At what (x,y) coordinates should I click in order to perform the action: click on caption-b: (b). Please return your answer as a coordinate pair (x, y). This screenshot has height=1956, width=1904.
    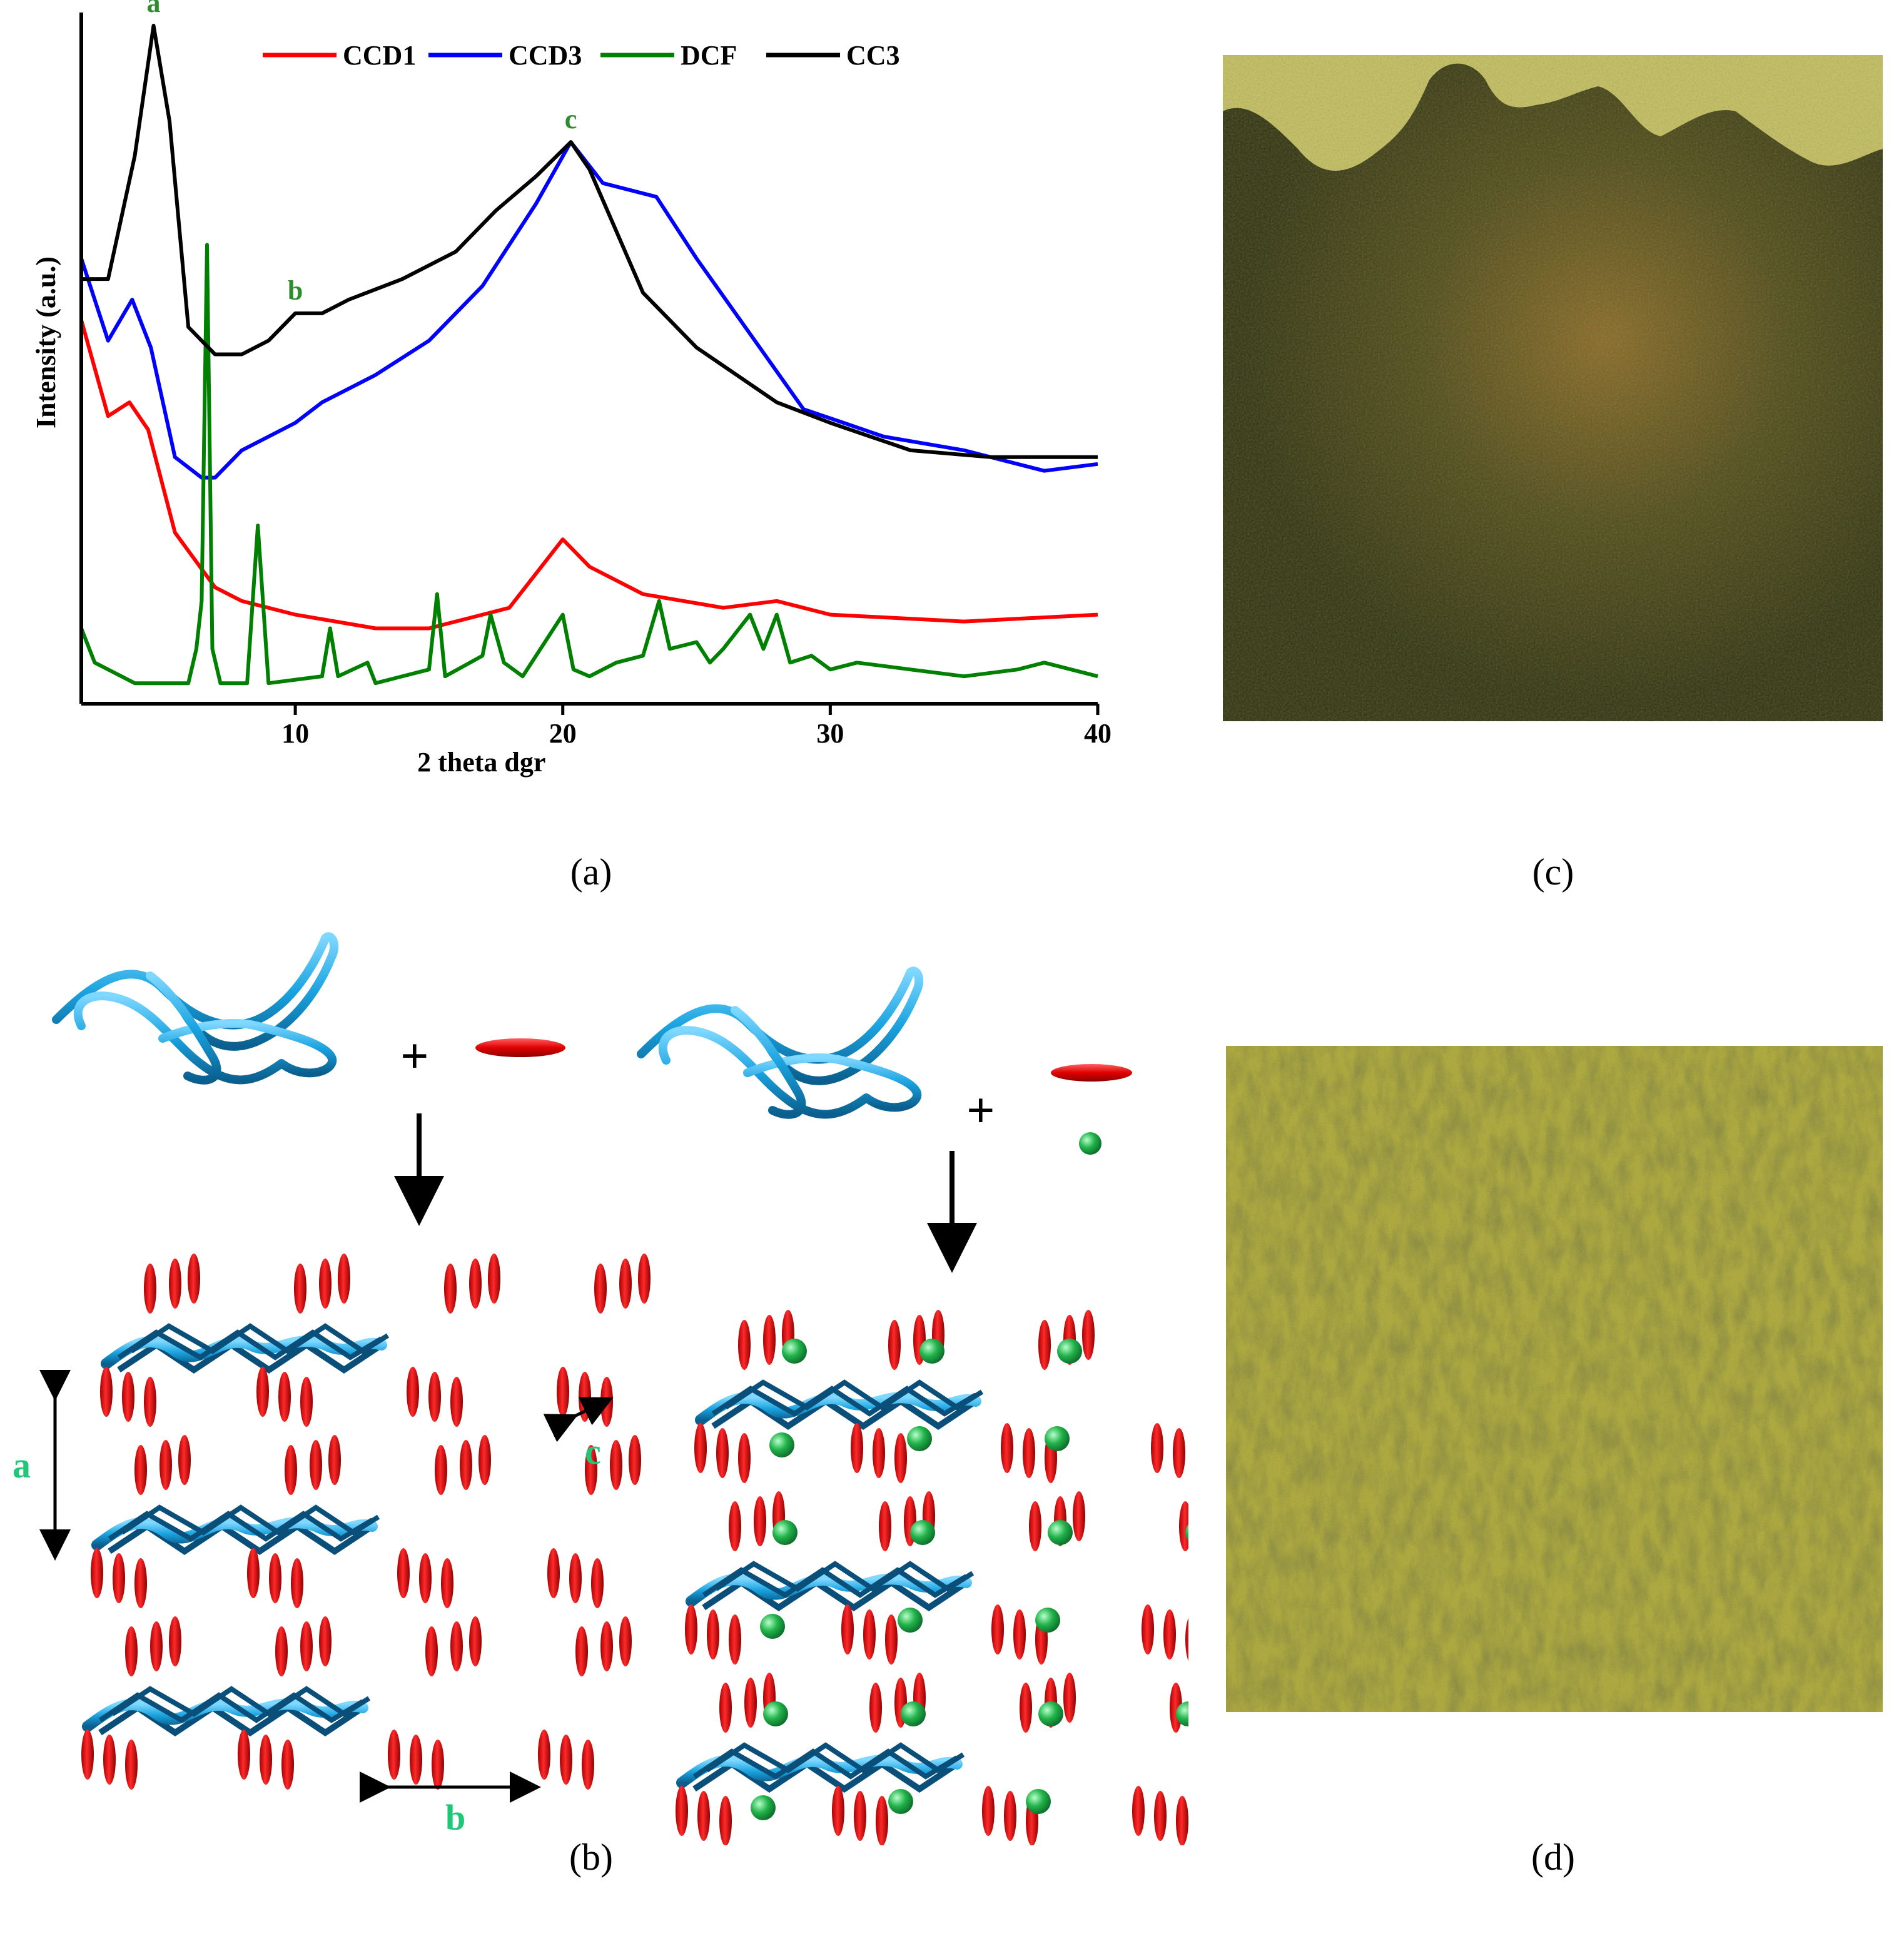
    Looking at the image, I should click on (591, 1858).